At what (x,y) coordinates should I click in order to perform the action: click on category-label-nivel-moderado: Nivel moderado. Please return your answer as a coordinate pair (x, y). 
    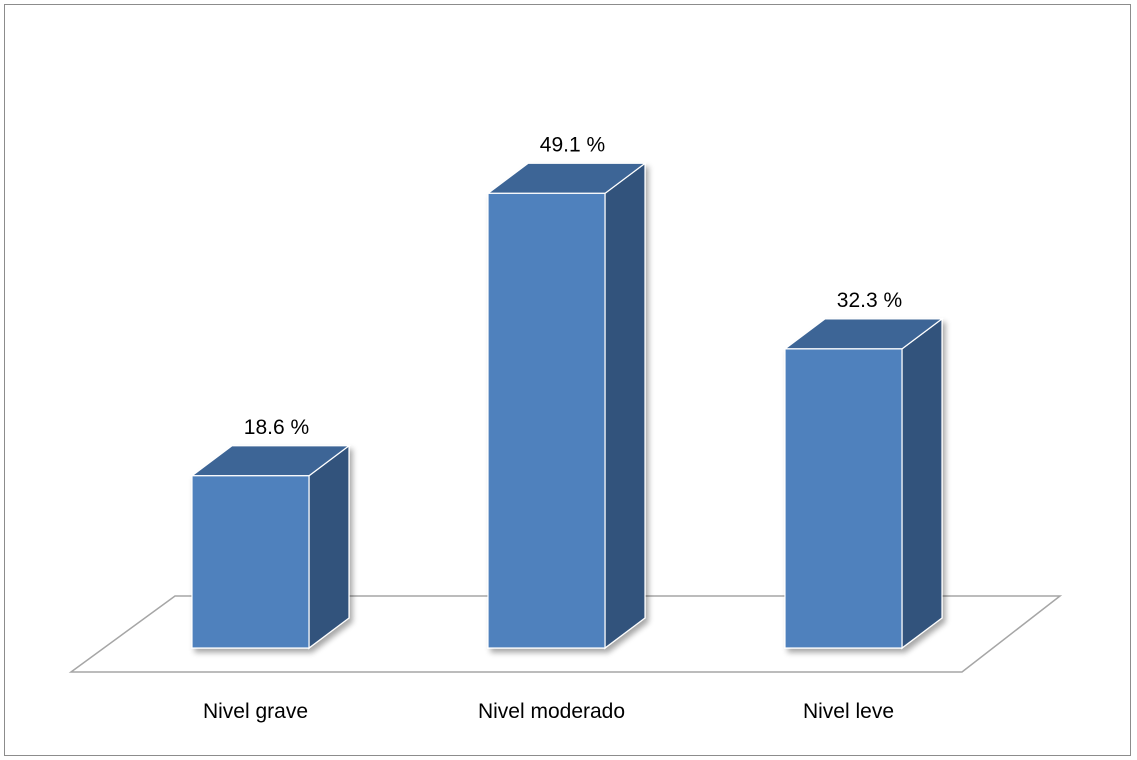
    Looking at the image, I should click on (551, 711).